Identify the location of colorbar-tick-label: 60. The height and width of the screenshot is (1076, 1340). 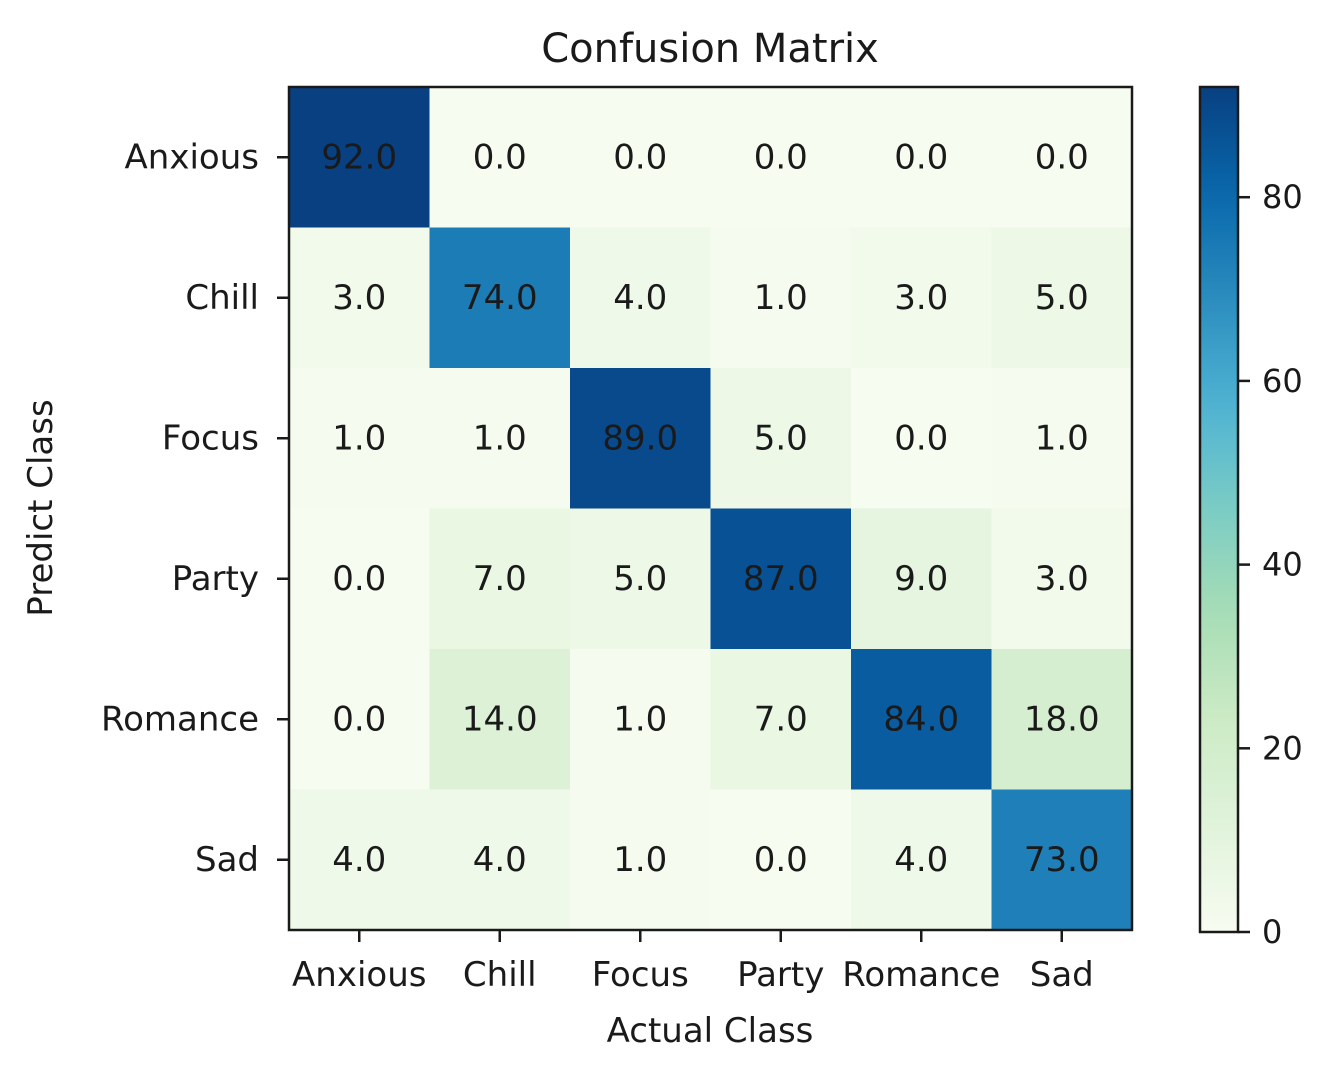
(1282, 381).